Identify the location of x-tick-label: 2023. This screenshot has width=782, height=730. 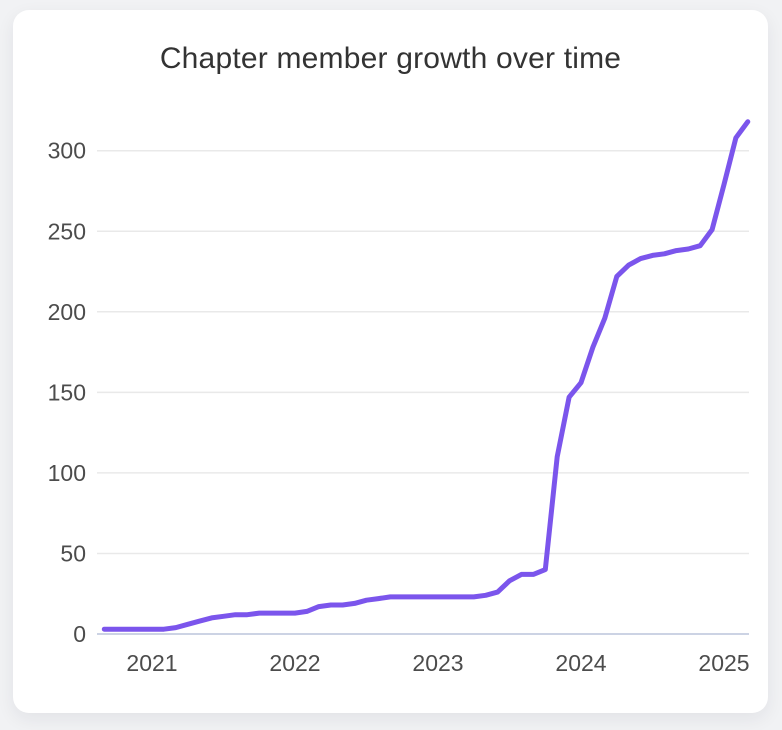
(437, 663).